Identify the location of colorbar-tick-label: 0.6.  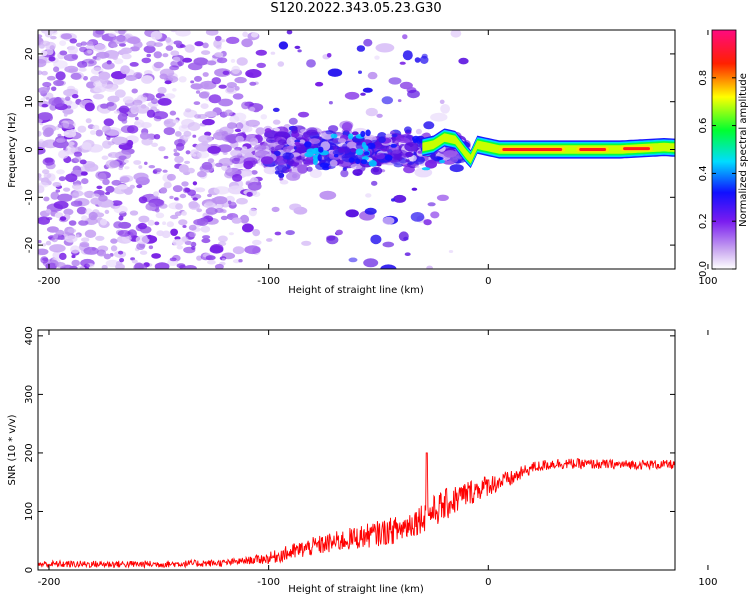
(703, 126).